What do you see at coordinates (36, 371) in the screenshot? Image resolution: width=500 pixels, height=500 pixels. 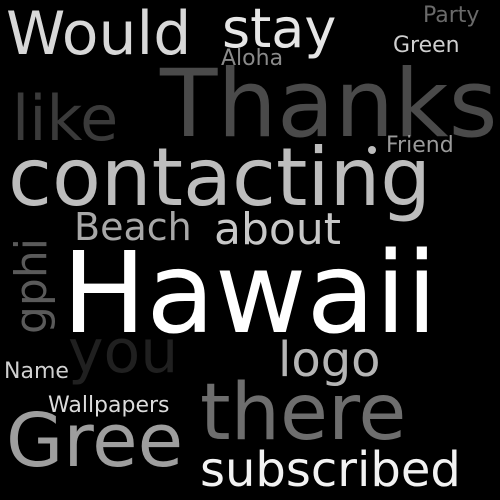 I see `word-name: Name` at bounding box center [36, 371].